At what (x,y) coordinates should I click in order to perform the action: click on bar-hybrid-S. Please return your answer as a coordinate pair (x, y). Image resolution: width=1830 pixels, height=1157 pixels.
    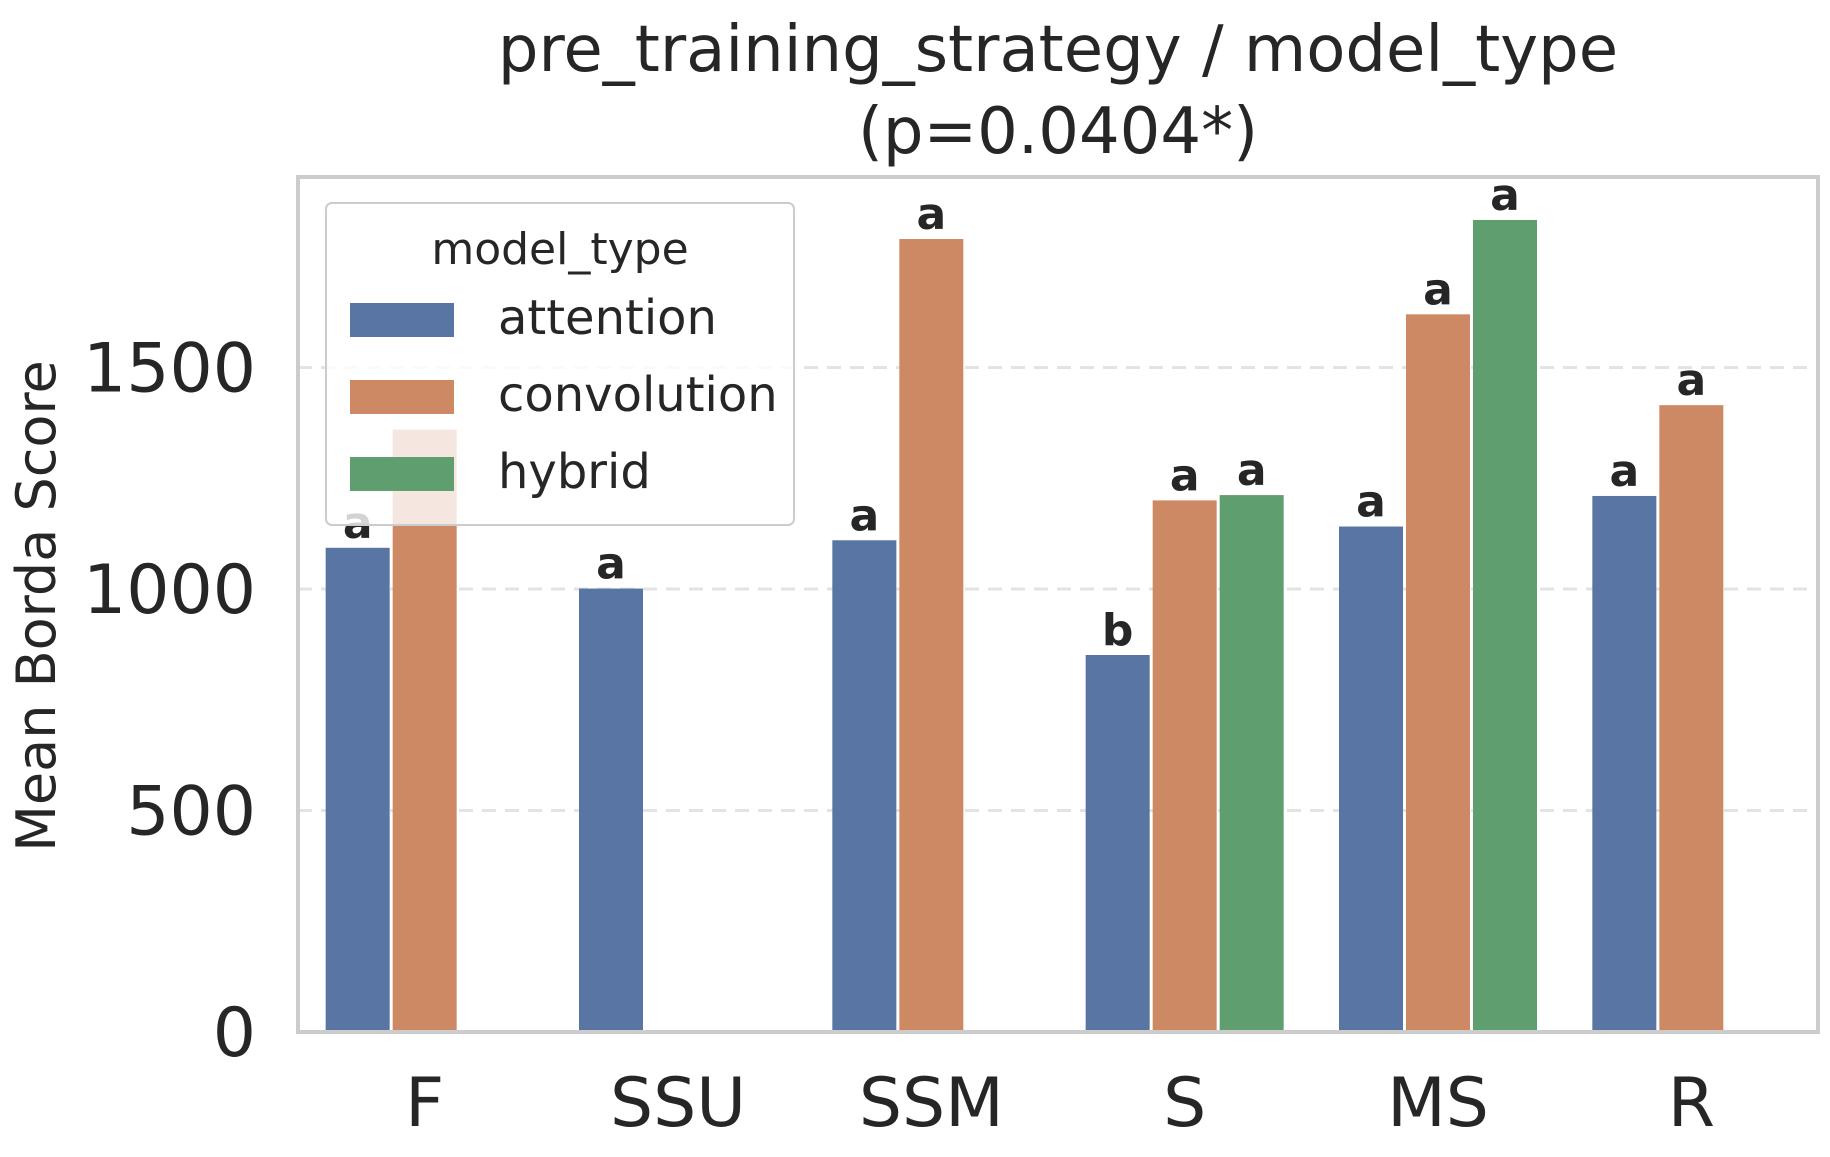
    Looking at the image, I should click on (1251, 763).